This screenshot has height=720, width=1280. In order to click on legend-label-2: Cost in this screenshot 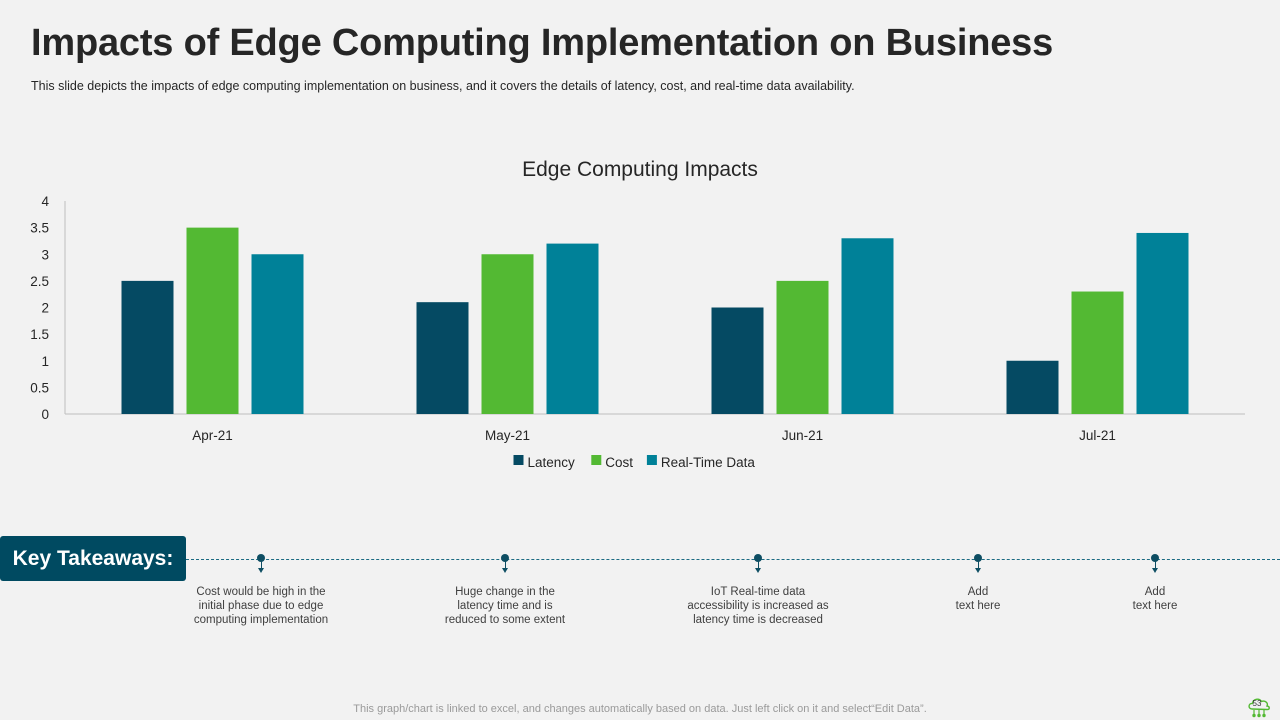, I will do `click(619, 462)`.